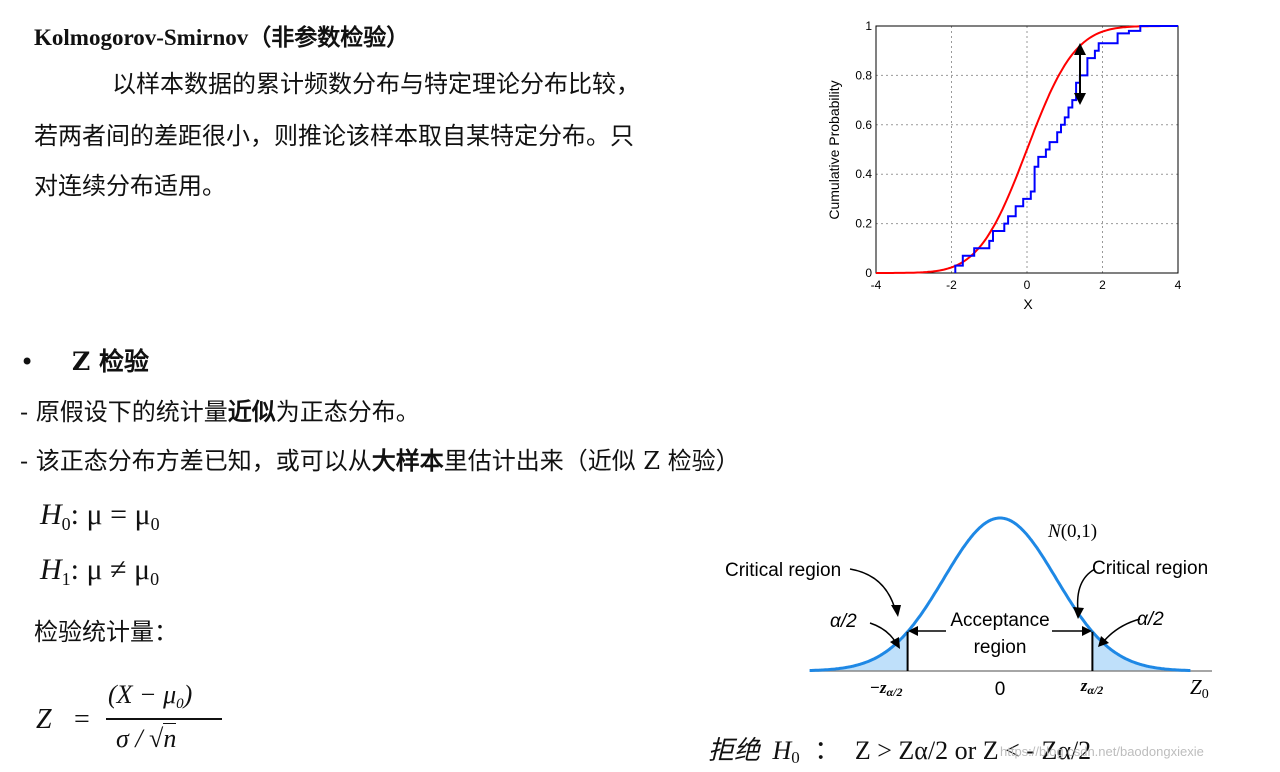  Describe the element at coordinates (334, 136) in the screenshot. I see `ks-text-line-2: 若两者间的差距很小，则推论该样本取自某特定分布。只` at that location.